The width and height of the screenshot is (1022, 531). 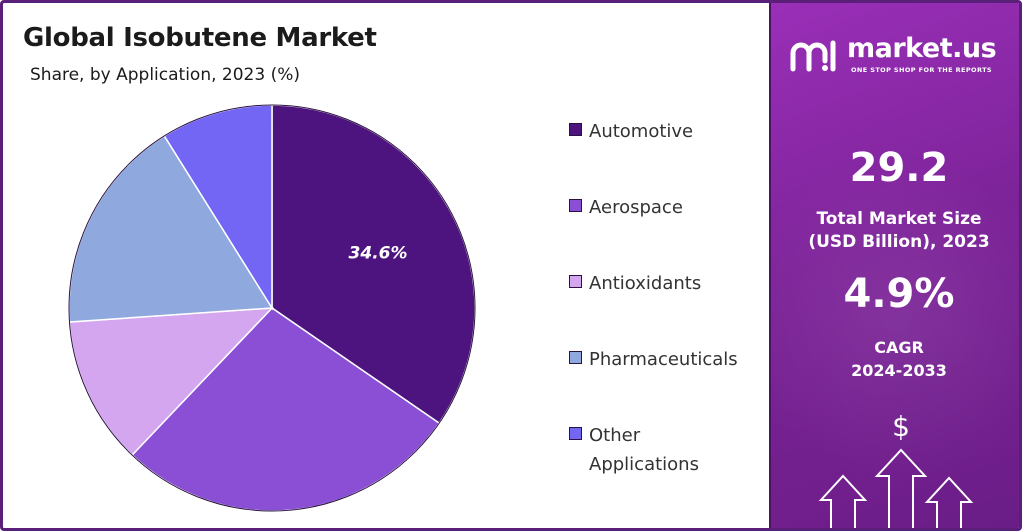 I want to click on market-size-label: Total Market Size (USD Billion), 2023, so click(x=895, y=231).